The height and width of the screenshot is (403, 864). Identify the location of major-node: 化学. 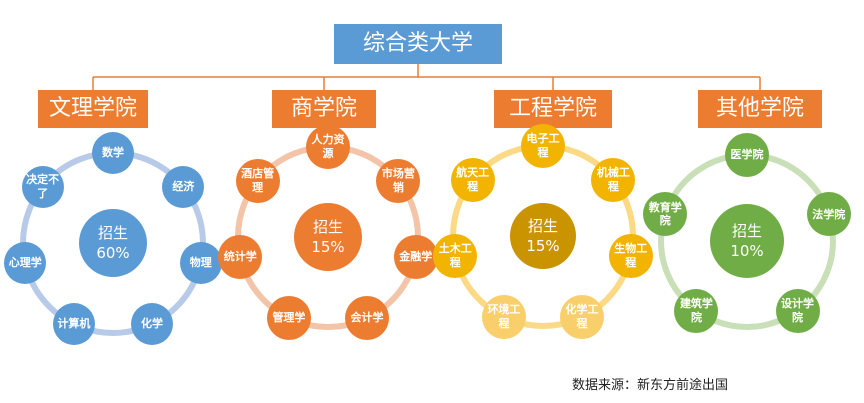
(152, 324).